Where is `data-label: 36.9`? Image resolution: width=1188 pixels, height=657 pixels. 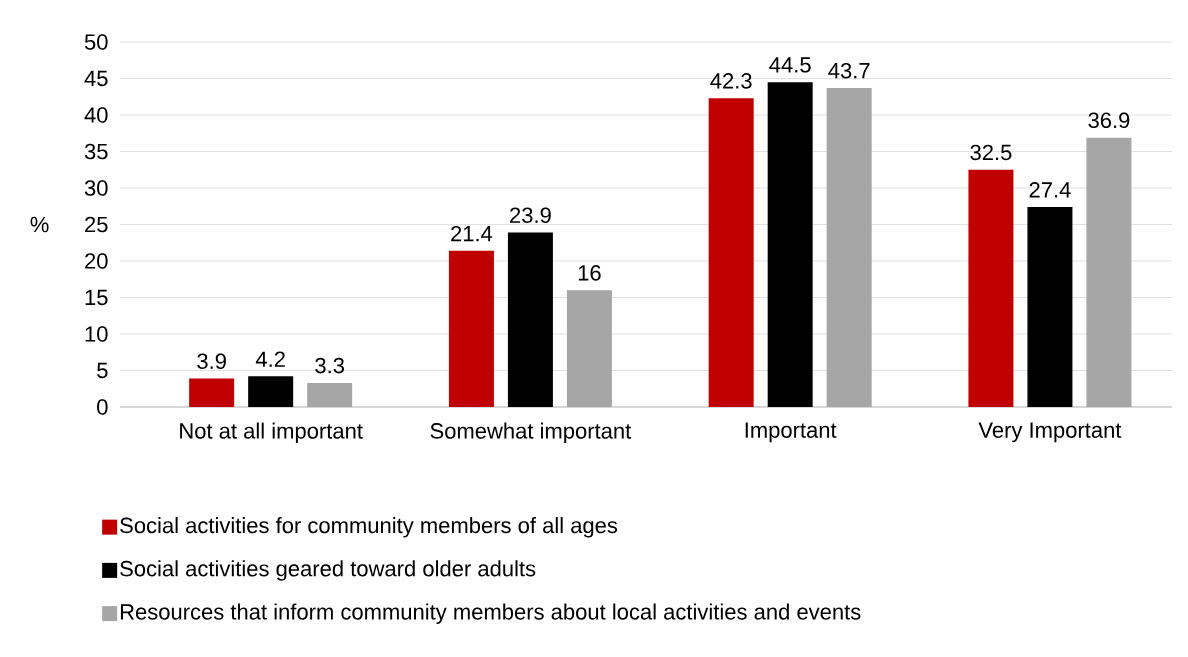
data-label: 36.9 is located at coordinates (1109, 120).